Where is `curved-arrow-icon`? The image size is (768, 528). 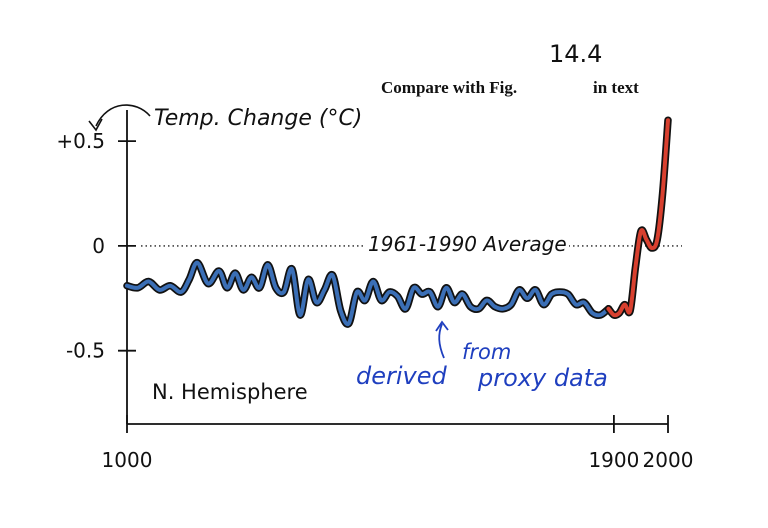 curved-arrow-icon is located at coordinates (119, 118).